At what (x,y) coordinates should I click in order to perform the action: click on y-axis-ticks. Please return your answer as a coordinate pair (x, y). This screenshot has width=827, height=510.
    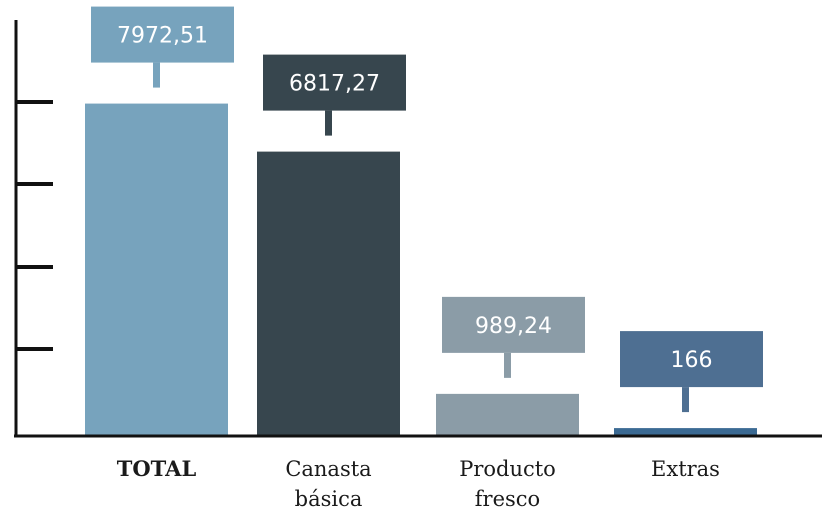
    Looking at the image, I should click on (34, 225).